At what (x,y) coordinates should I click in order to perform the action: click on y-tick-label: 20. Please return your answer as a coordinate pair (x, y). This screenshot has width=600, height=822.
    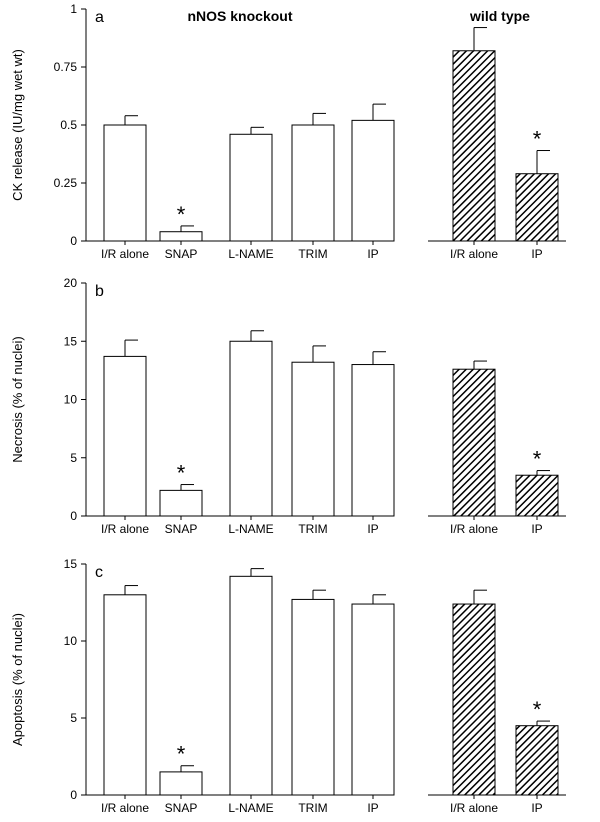
    Looking at the image, I should click on (71, 283).